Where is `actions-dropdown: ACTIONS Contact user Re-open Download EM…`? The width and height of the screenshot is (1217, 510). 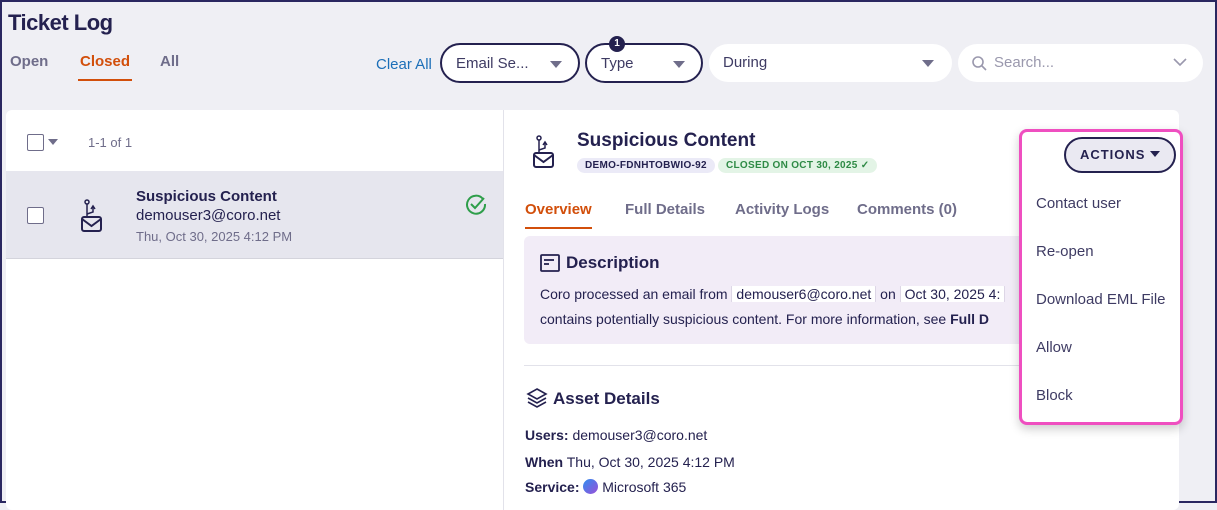
actions-dropdown: ACTIONS Contact user Re-open Download EM… is located at coordinates (1101, 277).